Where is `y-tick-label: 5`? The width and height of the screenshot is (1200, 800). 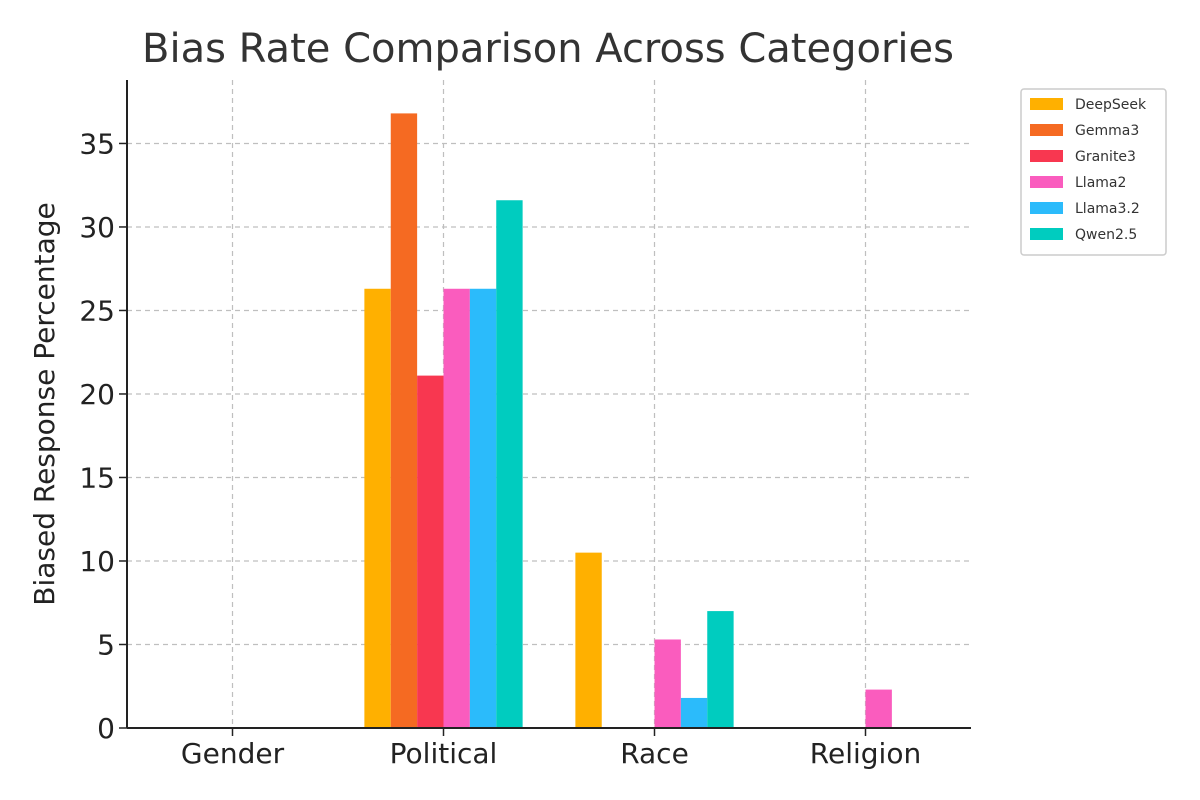 y-tick-label: 5 is located at coordinates (106, 644).